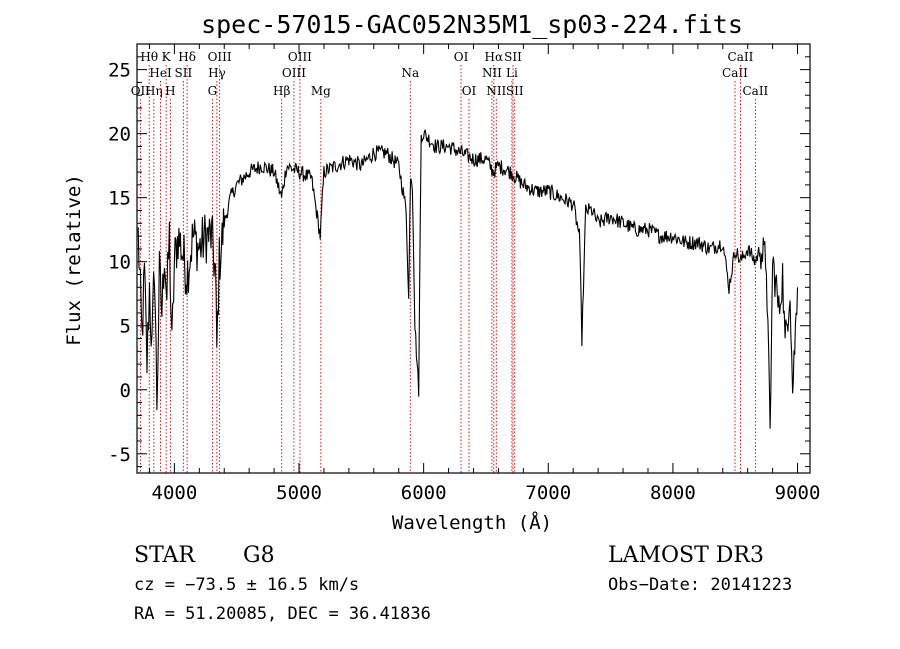 The image size is (900, 649). Describe the element at coordinates (184, 73) in the screenshot. I see `line-label-6: SII` at that location.